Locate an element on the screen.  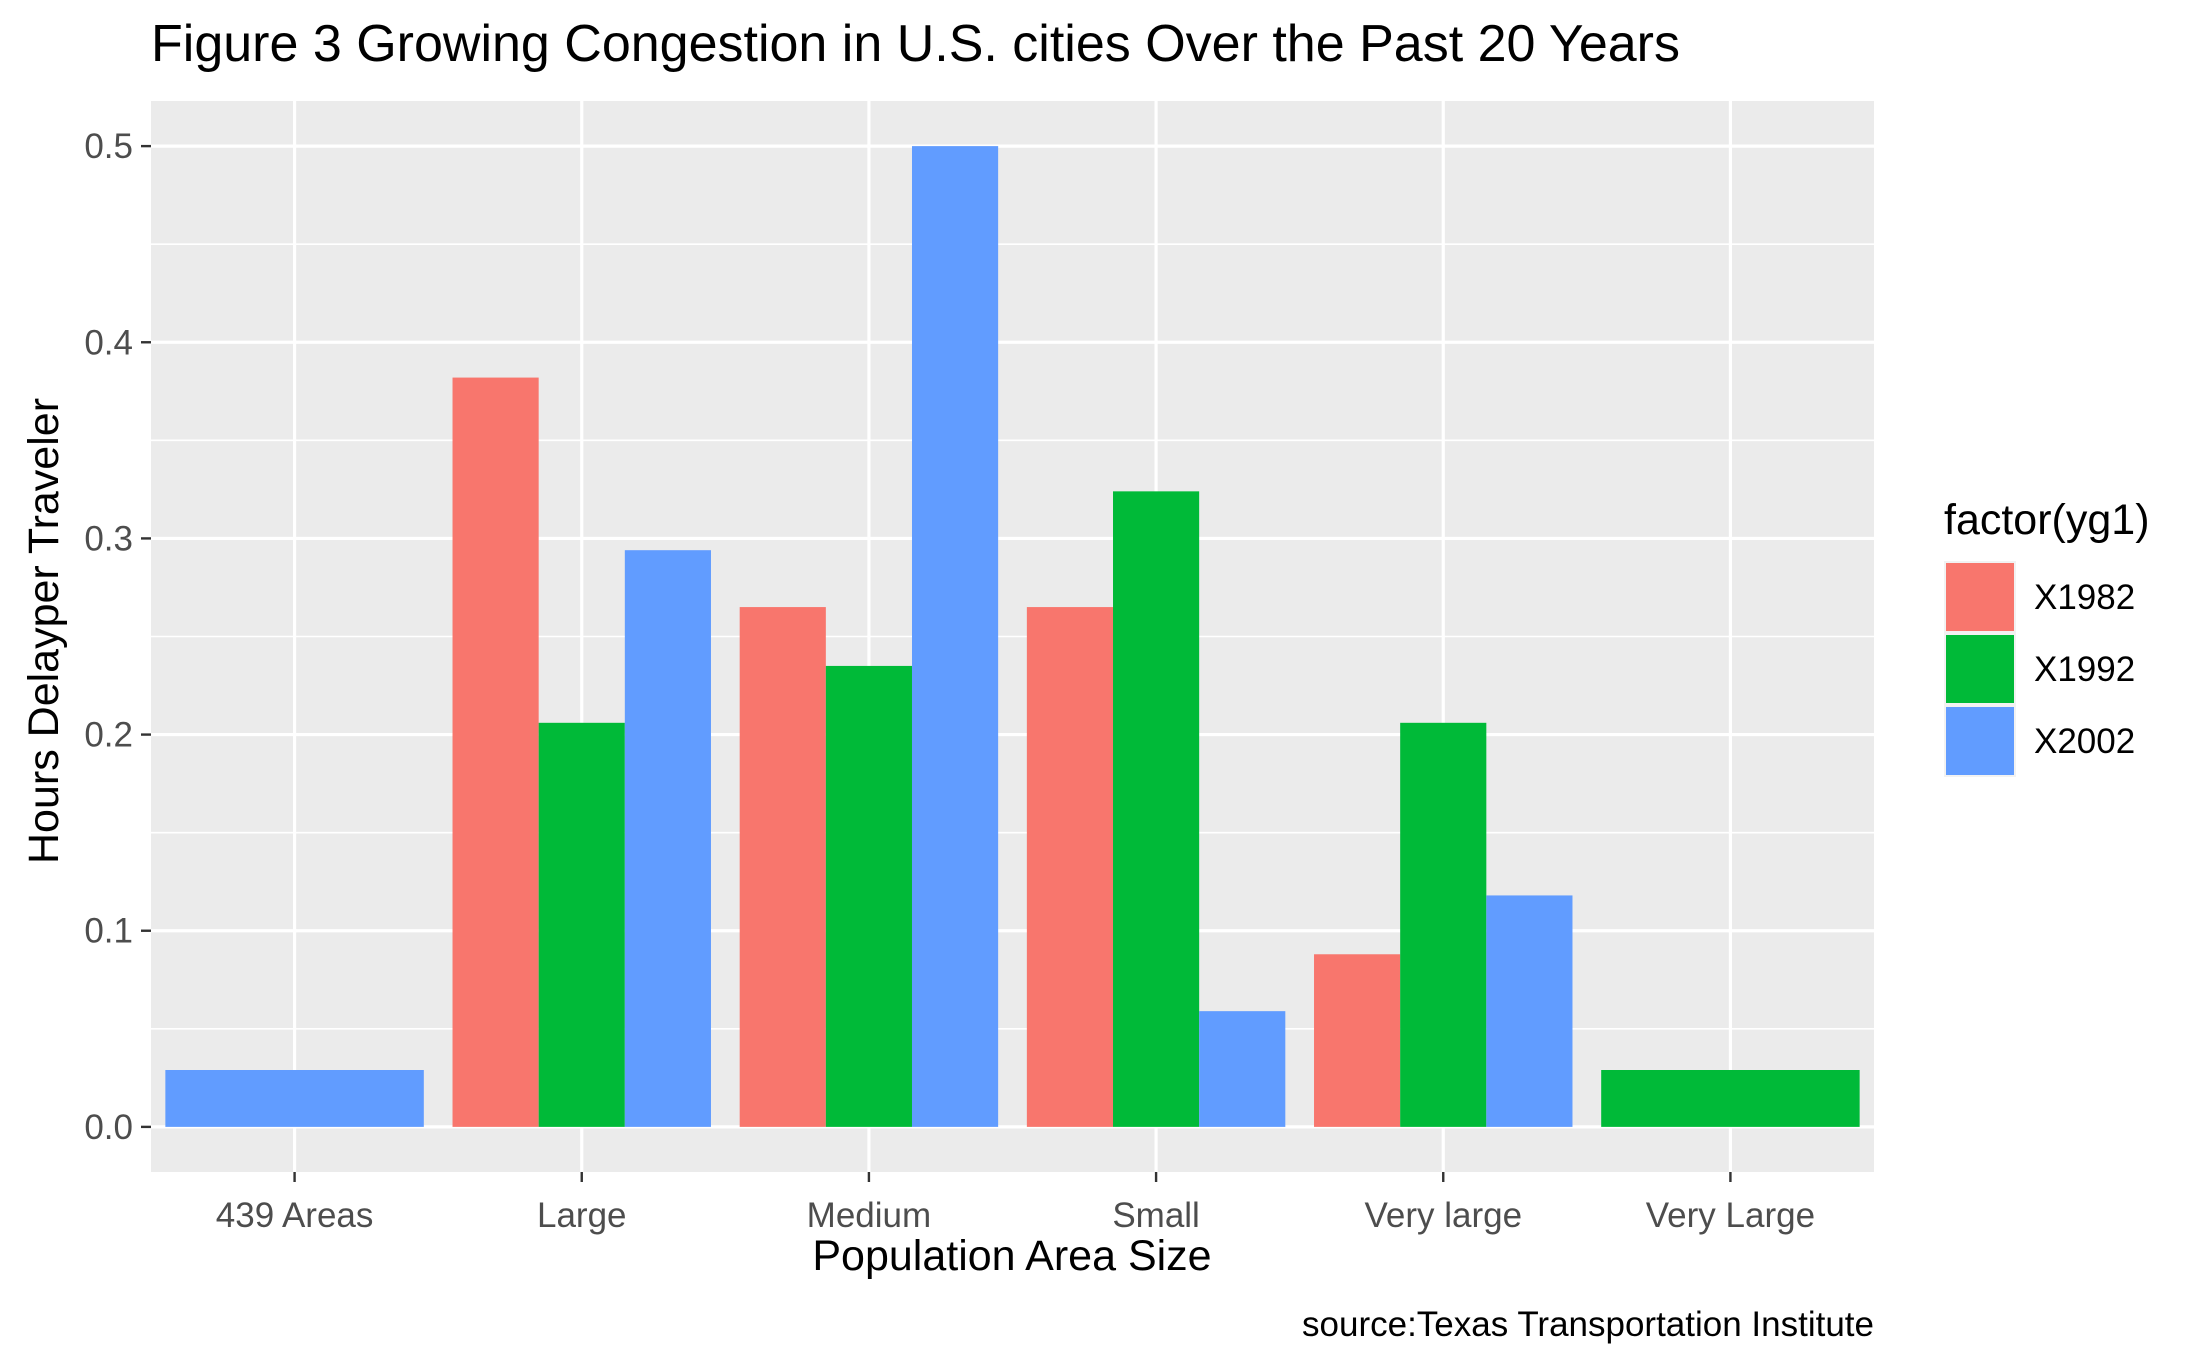
y-tick-label: 0.1 is located at coordinates (108, 931).